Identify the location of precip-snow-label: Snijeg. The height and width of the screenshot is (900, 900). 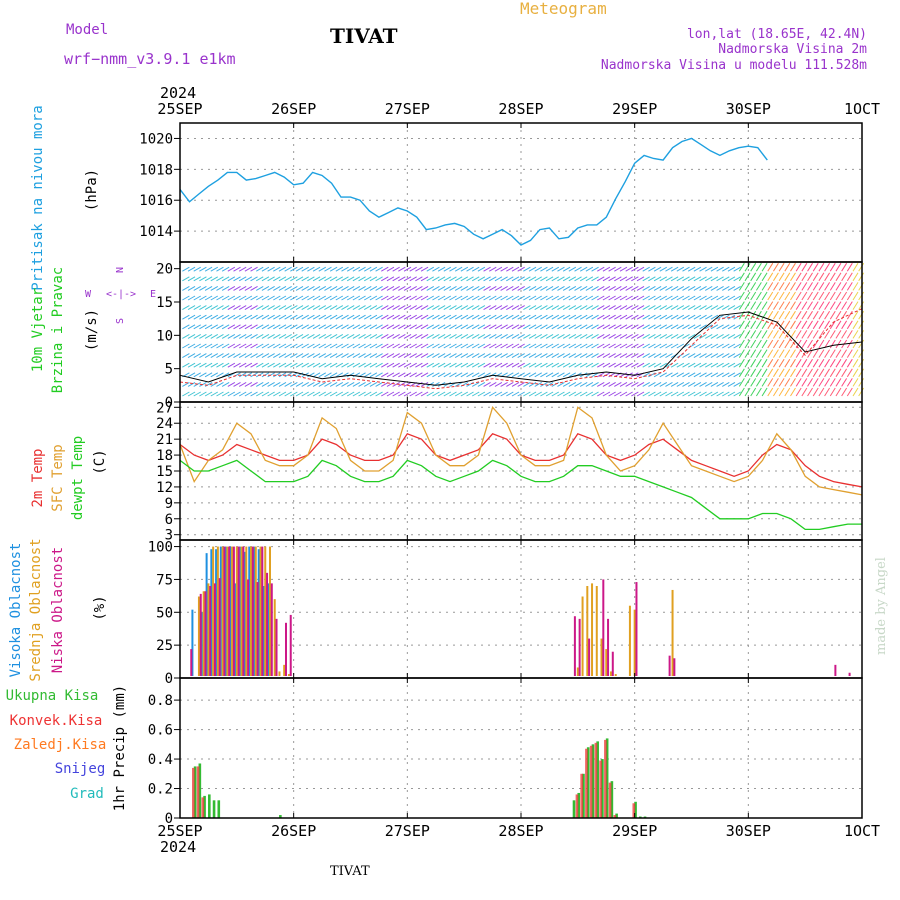
(80, 769).